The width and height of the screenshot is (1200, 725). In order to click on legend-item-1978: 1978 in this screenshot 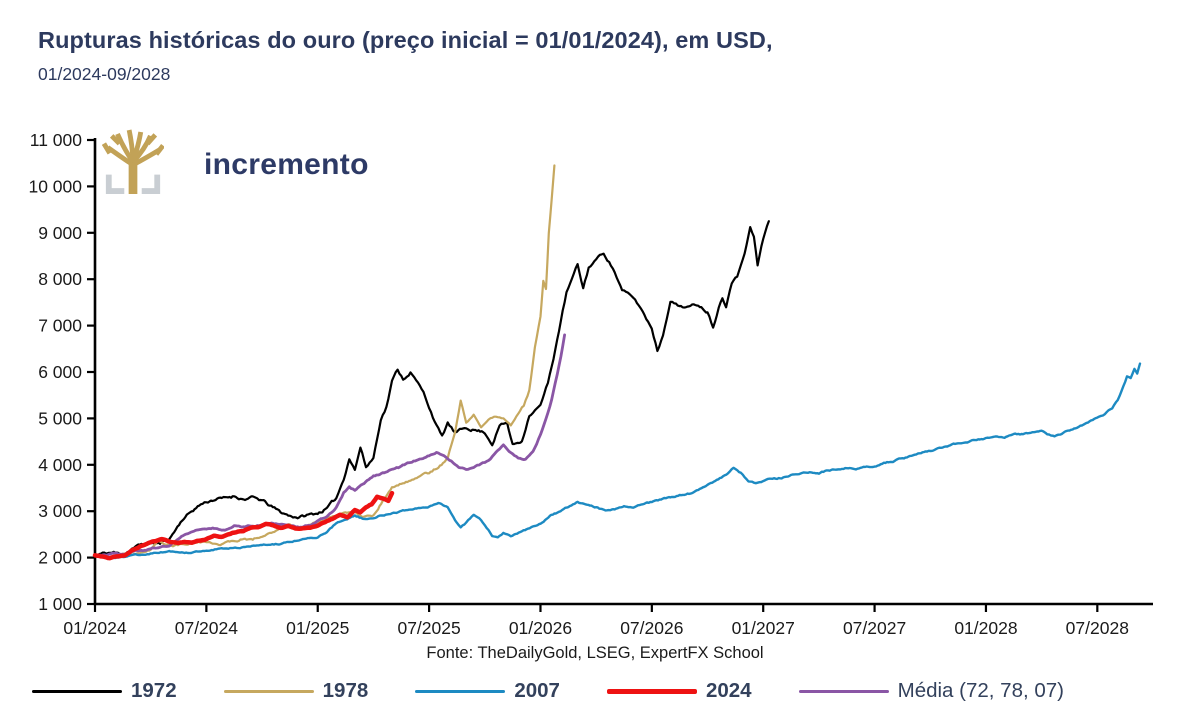, I will do `click(296, 691)`.